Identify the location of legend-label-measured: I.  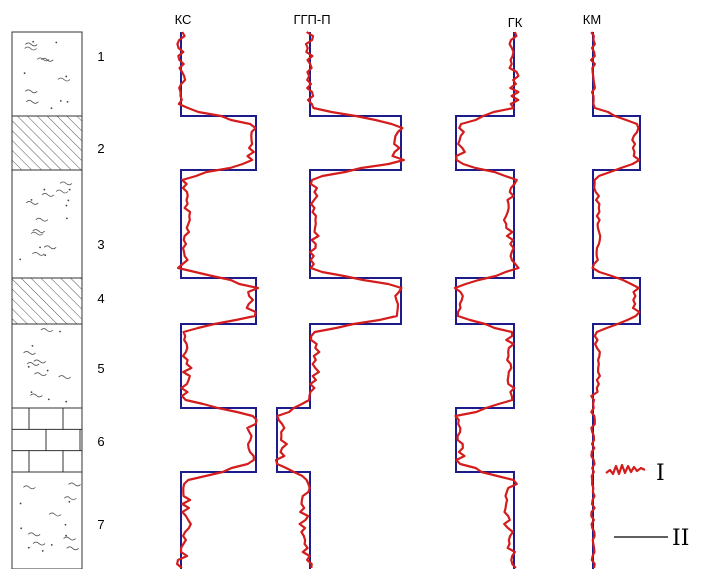
(660, 473).